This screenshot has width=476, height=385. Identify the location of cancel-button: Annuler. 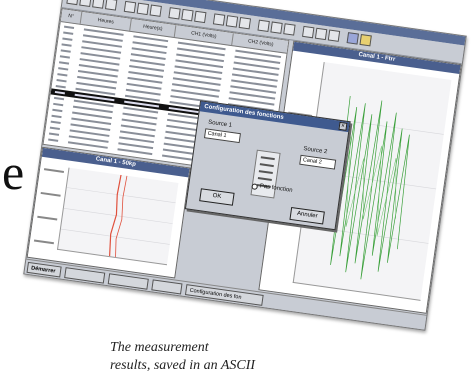
(307, 215).